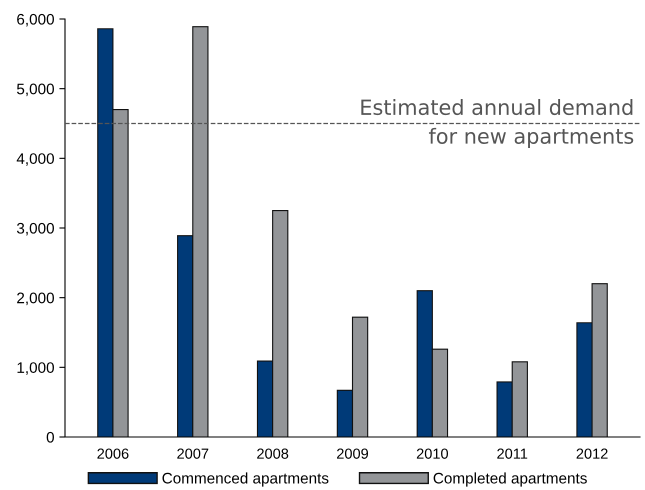 This screenshot has width=645, height=490. Describe the element at coordinates (352, 453) in the screenshot. I see `x-tick-label: 2009` at that location.